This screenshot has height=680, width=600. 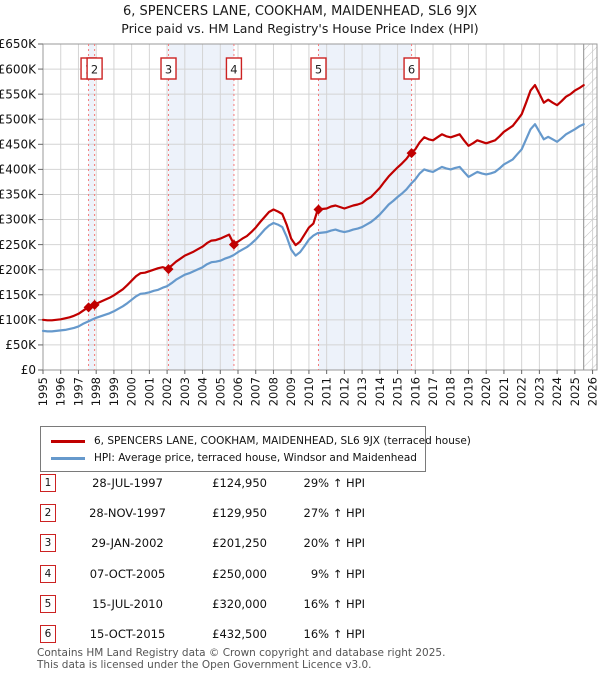 I want to click on y-tick-label: £500K, so click(x=18, y=119).